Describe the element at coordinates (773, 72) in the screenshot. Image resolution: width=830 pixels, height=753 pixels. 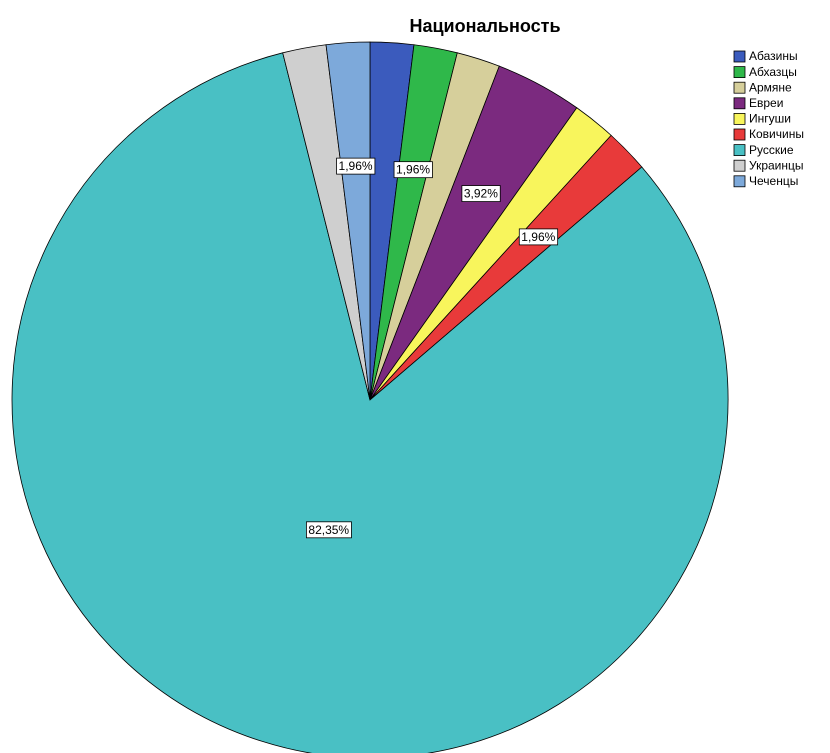
I see `legend-label: Абхазцы` at that location.